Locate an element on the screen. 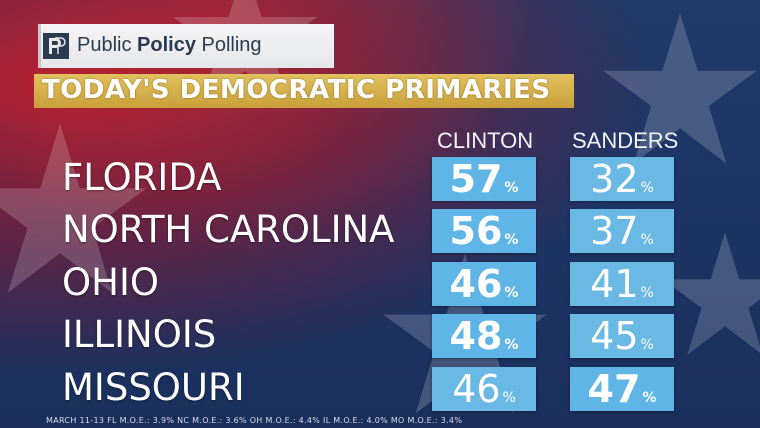 Image resolution: width=760 pixels, height=428 pixels. brand-name: Public Policy Polling is located at coordinates (169, 45).